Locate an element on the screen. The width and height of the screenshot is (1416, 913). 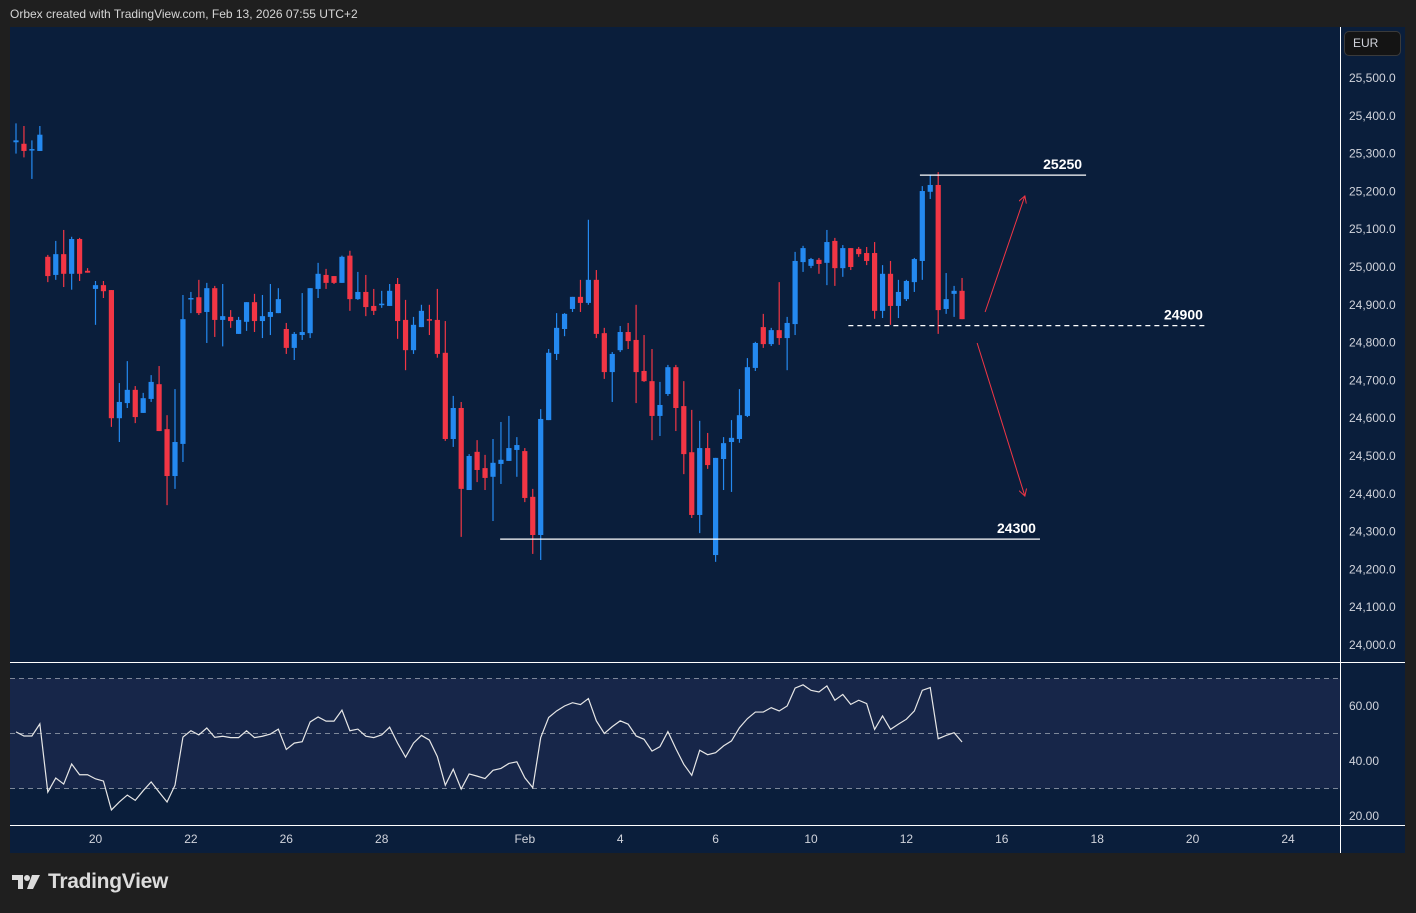
rsi-axis: 60.00 40.00 20.00 is located at coordinates (1364, 761).